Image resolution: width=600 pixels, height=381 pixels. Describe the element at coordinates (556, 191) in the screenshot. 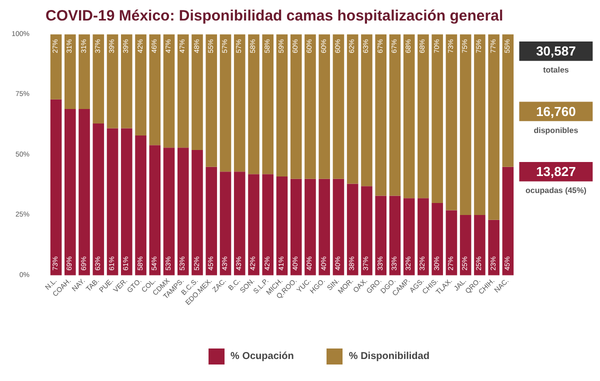

I see `text: ocupadas (45%)` at that location.